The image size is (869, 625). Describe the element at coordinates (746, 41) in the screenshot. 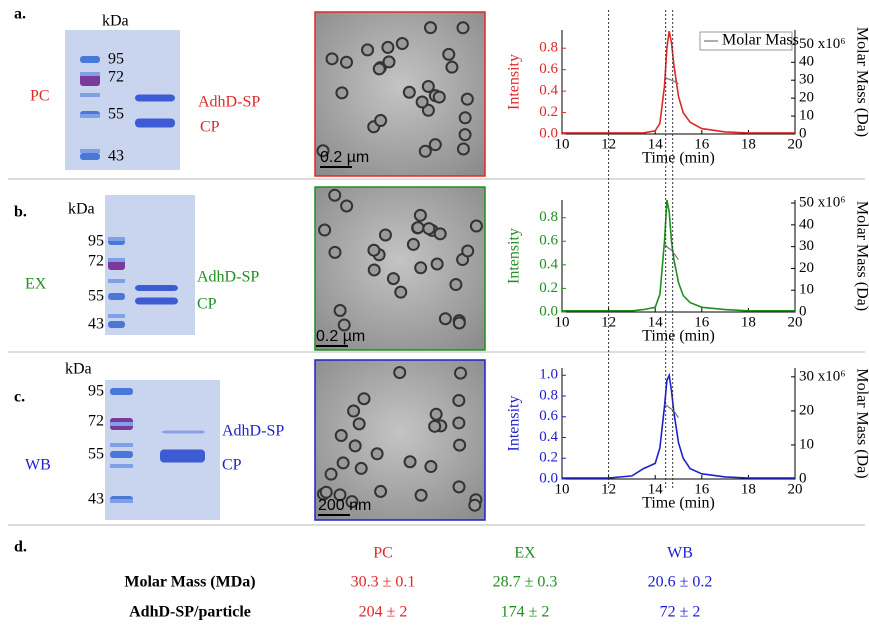

I see `legend-box` at that location.